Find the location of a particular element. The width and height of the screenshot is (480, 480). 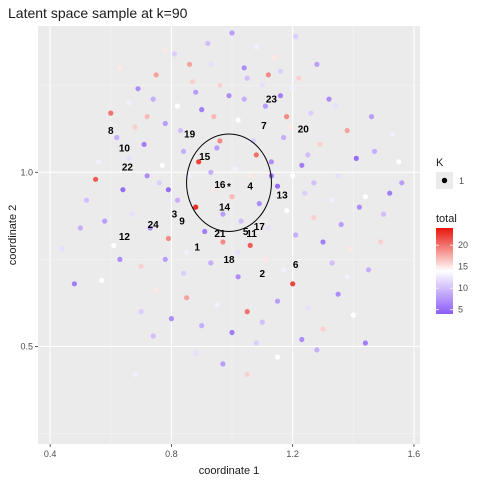

y-axis-title: coordinate 2 is located at coordinates (13, 235).